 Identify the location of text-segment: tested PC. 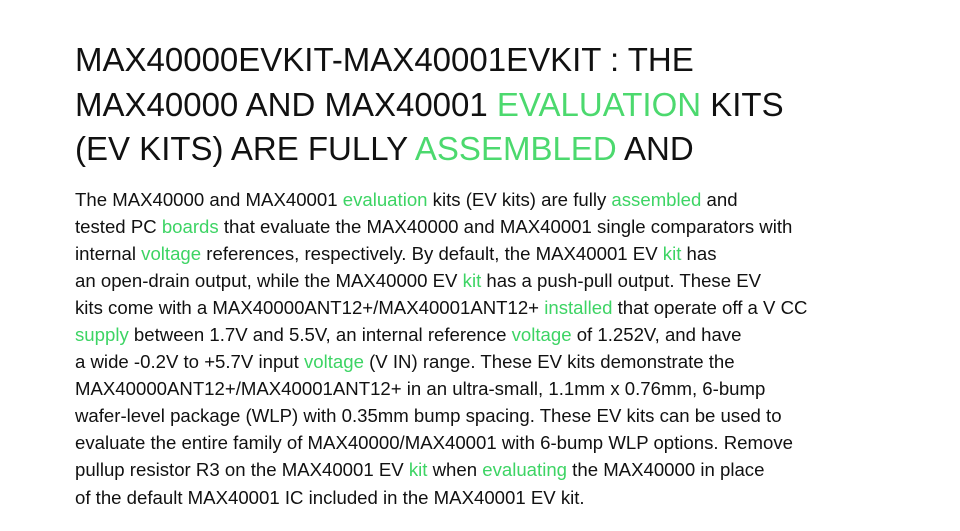
(118, 226).